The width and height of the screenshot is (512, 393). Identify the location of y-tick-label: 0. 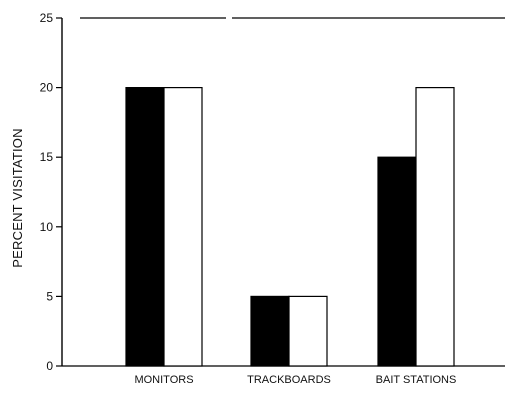
(49, 366).